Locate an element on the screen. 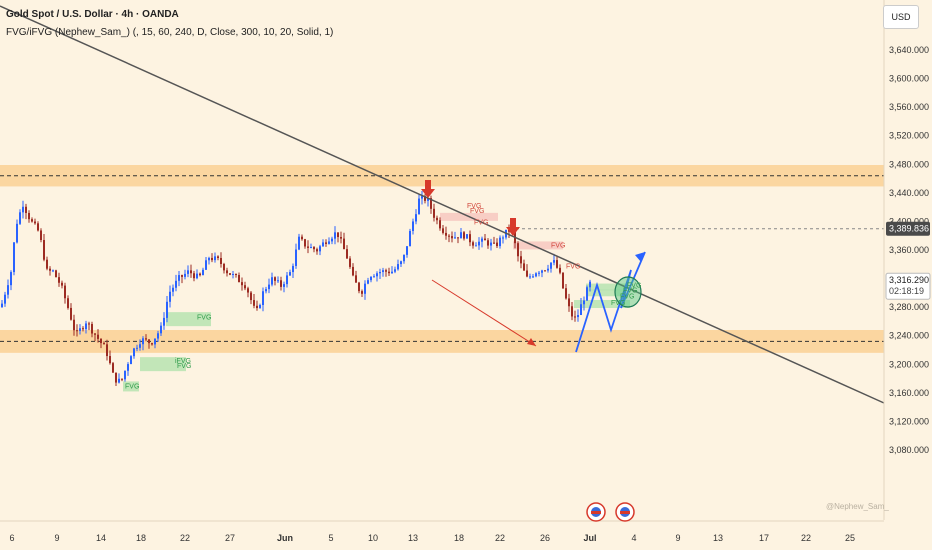  current-price-label: 3,316.290 is located at coordinates (909, 280).